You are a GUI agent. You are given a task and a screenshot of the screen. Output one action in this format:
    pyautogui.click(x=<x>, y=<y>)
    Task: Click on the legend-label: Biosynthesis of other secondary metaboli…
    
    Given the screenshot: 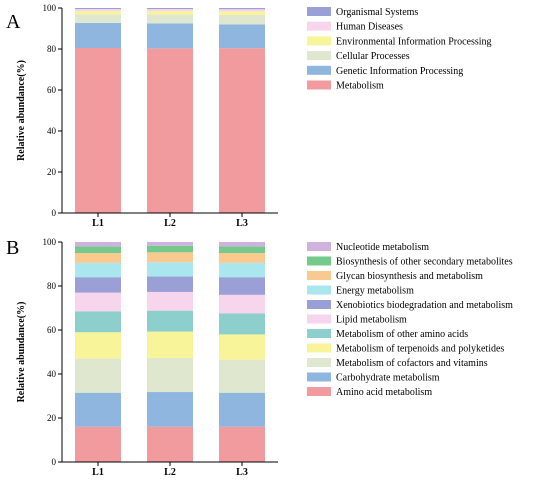 What is the action you would take?
    pyautogui.click(x=424, y=262)
    